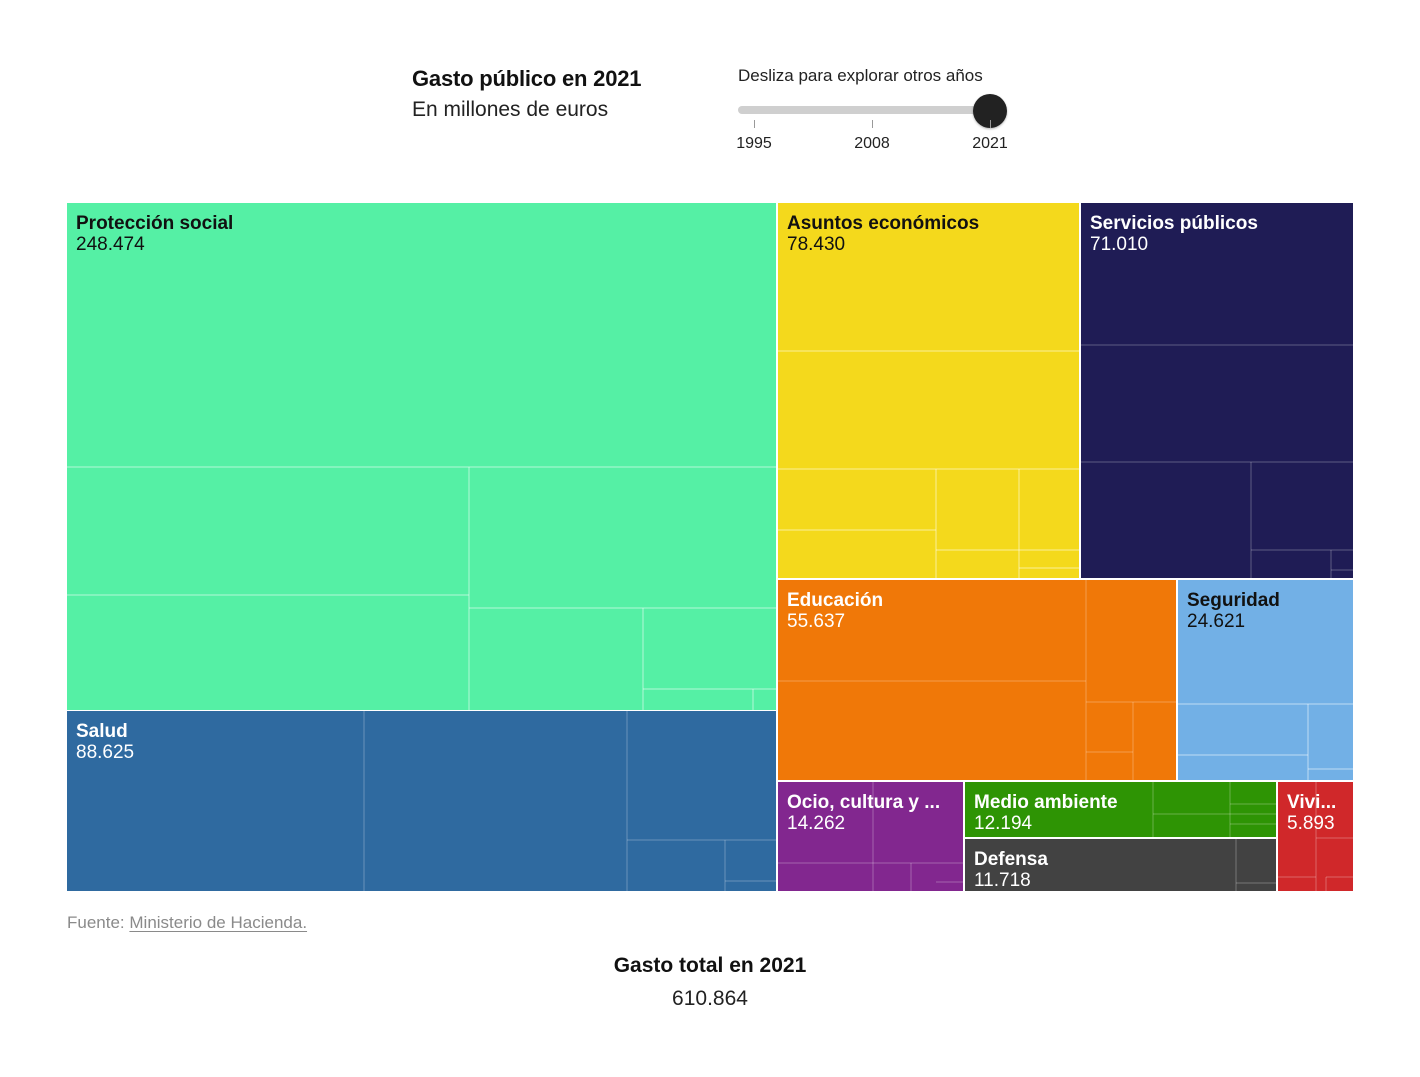  I want to click on year-slider-track, so click(864, 110).